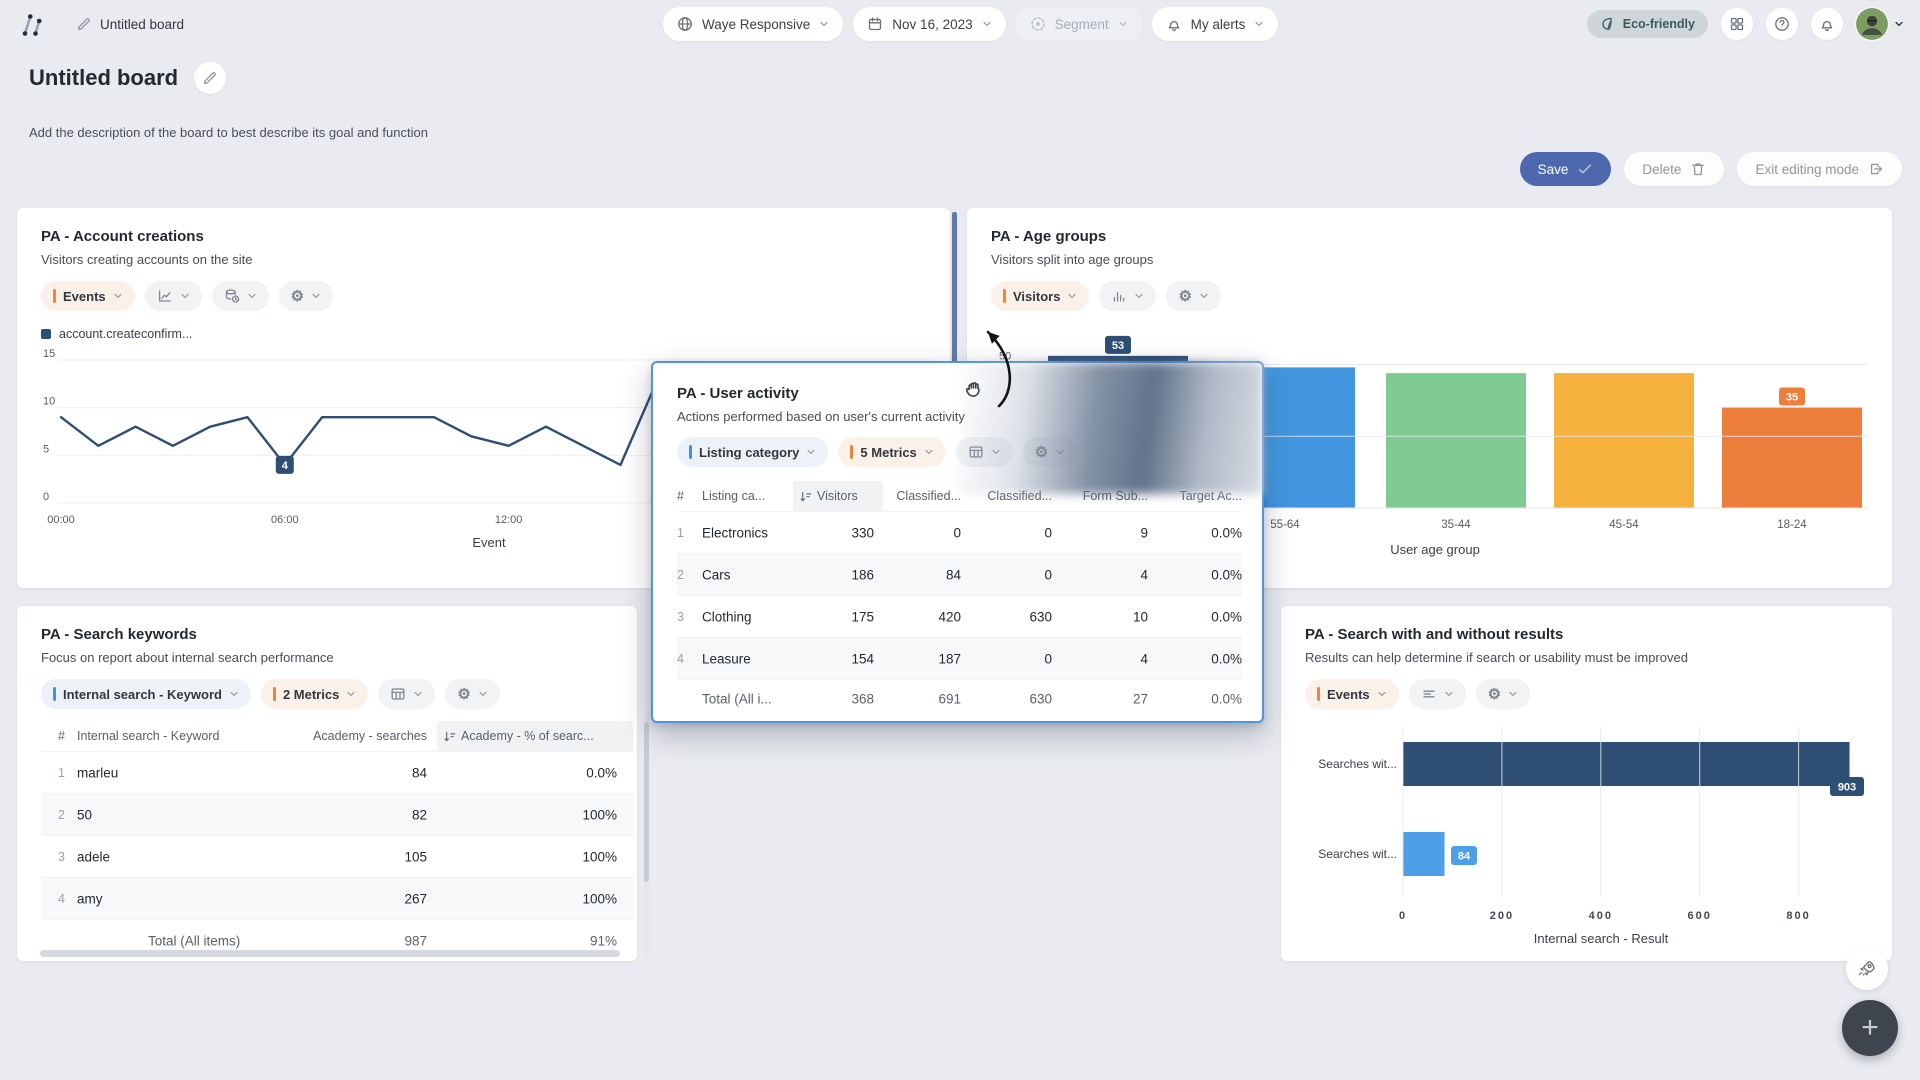 This screenshot has width=1920, height=1080. What do you see at coordinates (415, 940) in the screenshot?
I see `table-cell: 987` at bounding box center [415, 940].